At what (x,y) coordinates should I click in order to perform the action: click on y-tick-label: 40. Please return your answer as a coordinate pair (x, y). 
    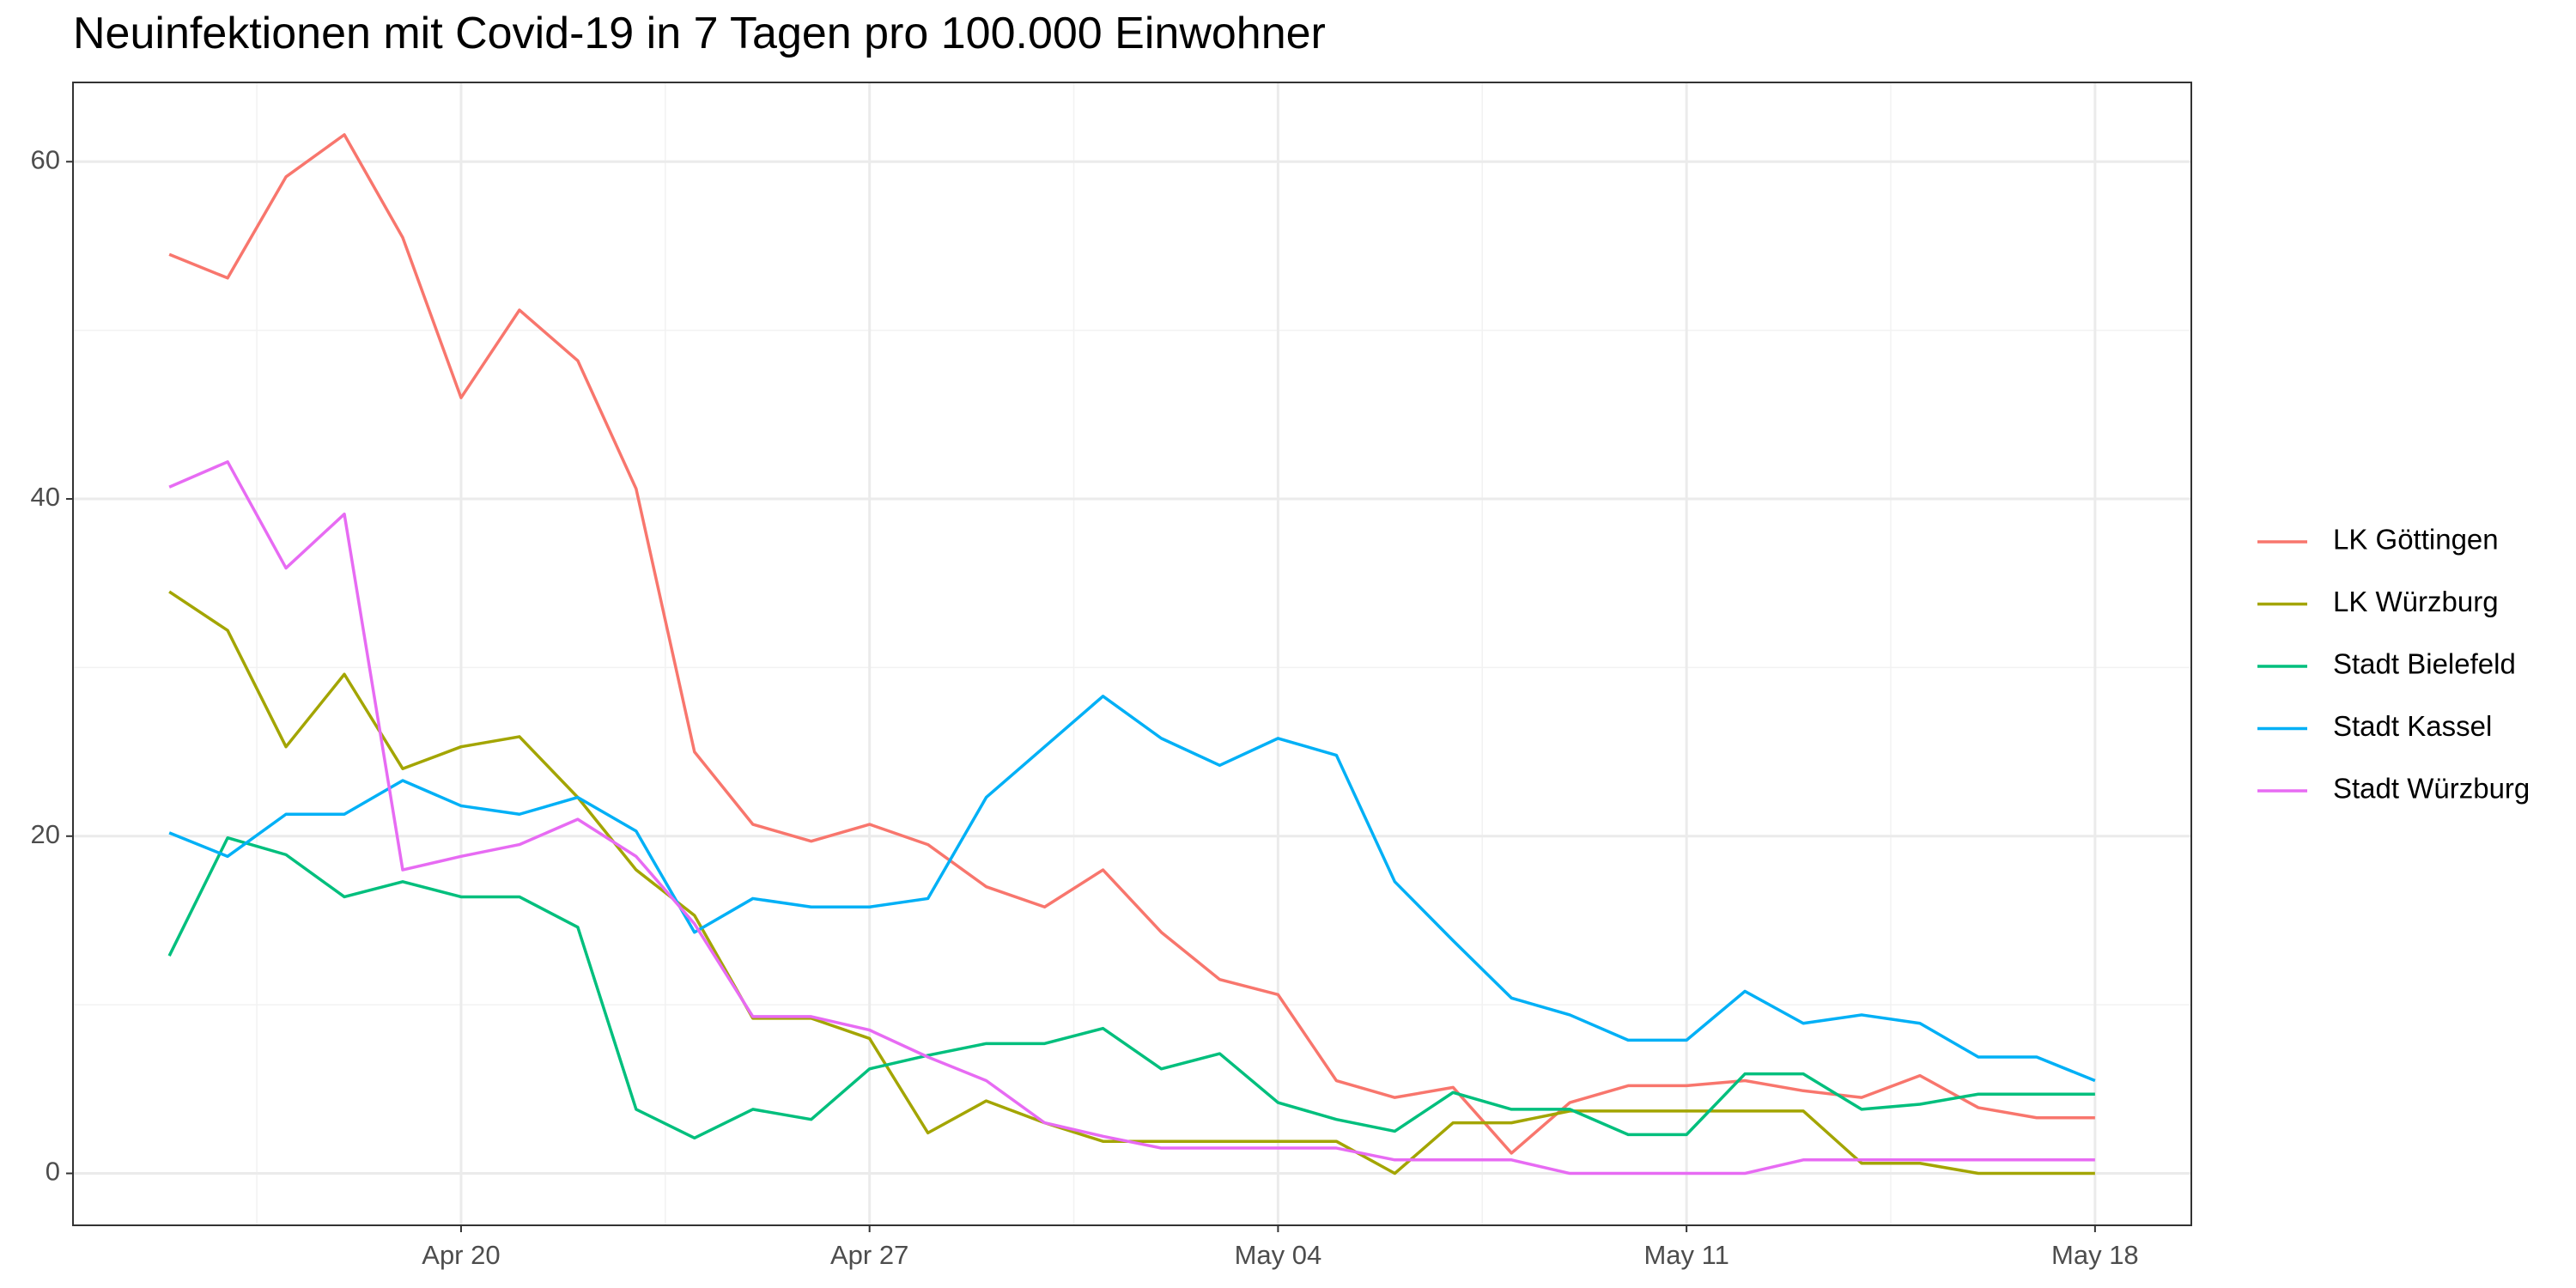
    Looking at the image, I should click on (45, 497).